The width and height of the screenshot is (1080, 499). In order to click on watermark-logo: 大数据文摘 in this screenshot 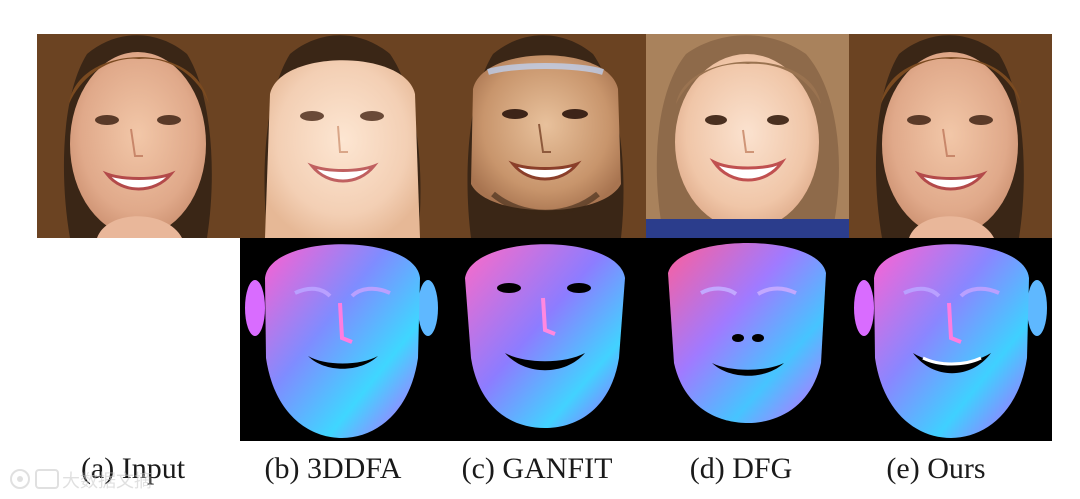, I will do `click(81, 480)`.